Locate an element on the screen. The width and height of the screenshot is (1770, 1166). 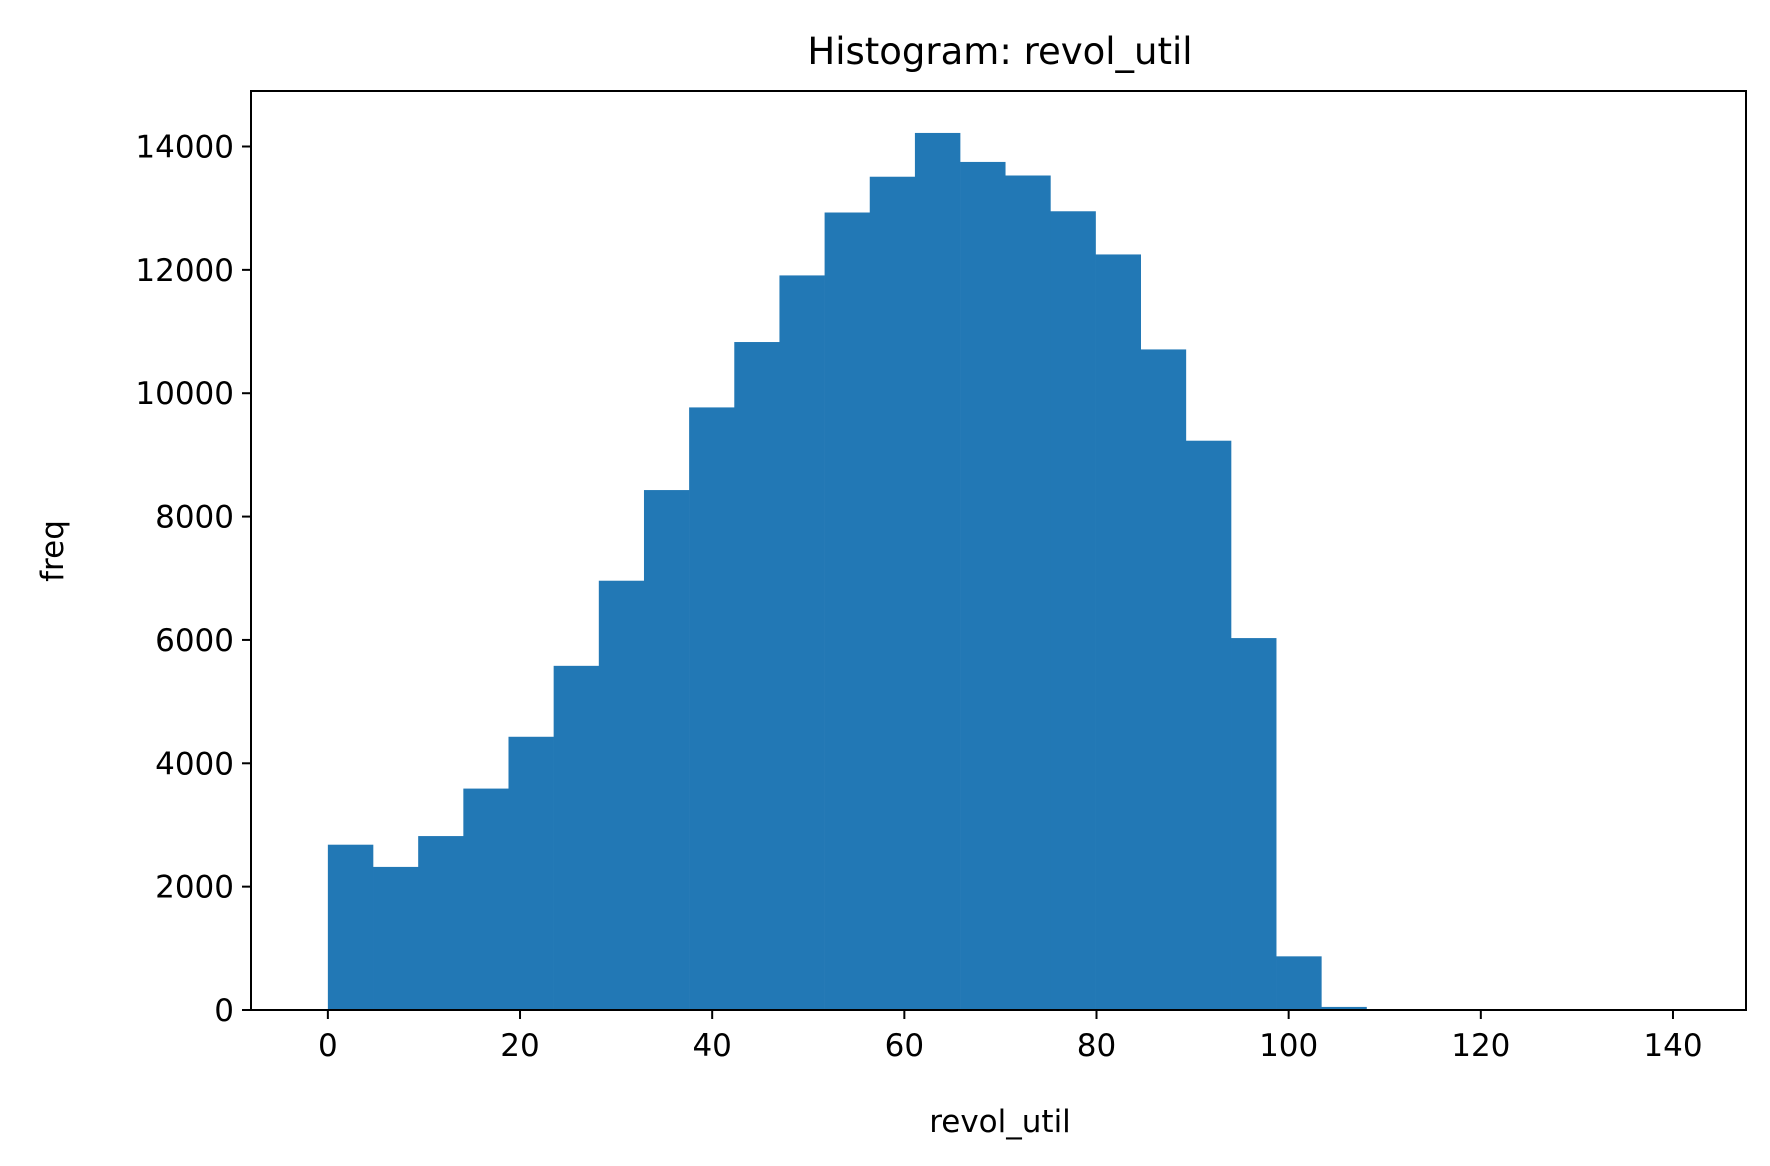
y-tick-label: 4000 is located at coordinates (194, 764).